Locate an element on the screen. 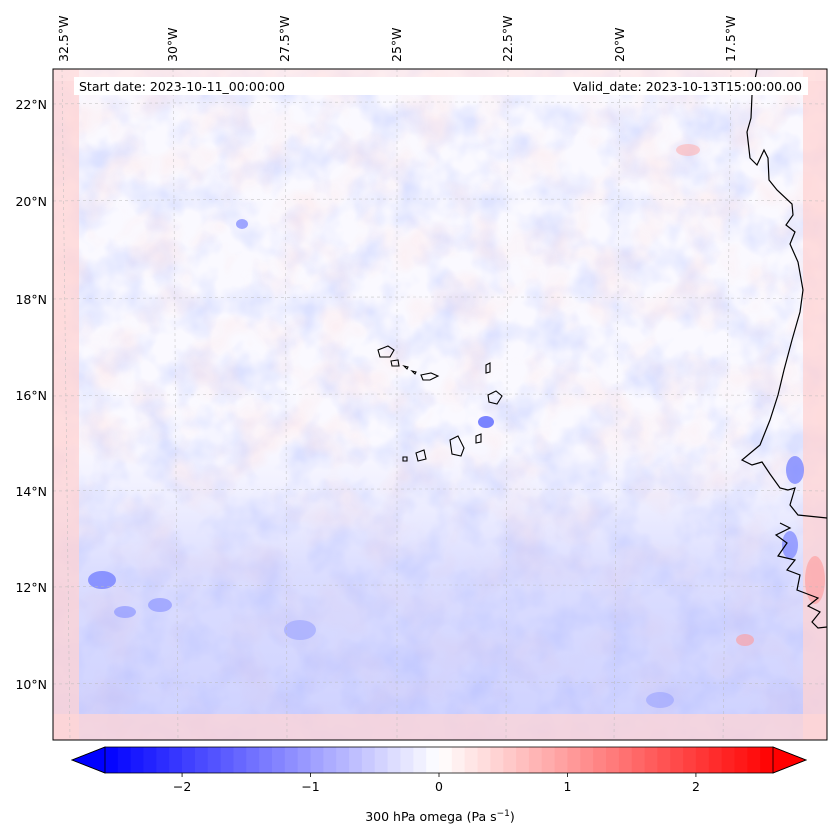 This screenshot has width=837, height=839. start-date-label: Start date: 2023-10-11_00:00:00 is located at coordinates (182, 86).